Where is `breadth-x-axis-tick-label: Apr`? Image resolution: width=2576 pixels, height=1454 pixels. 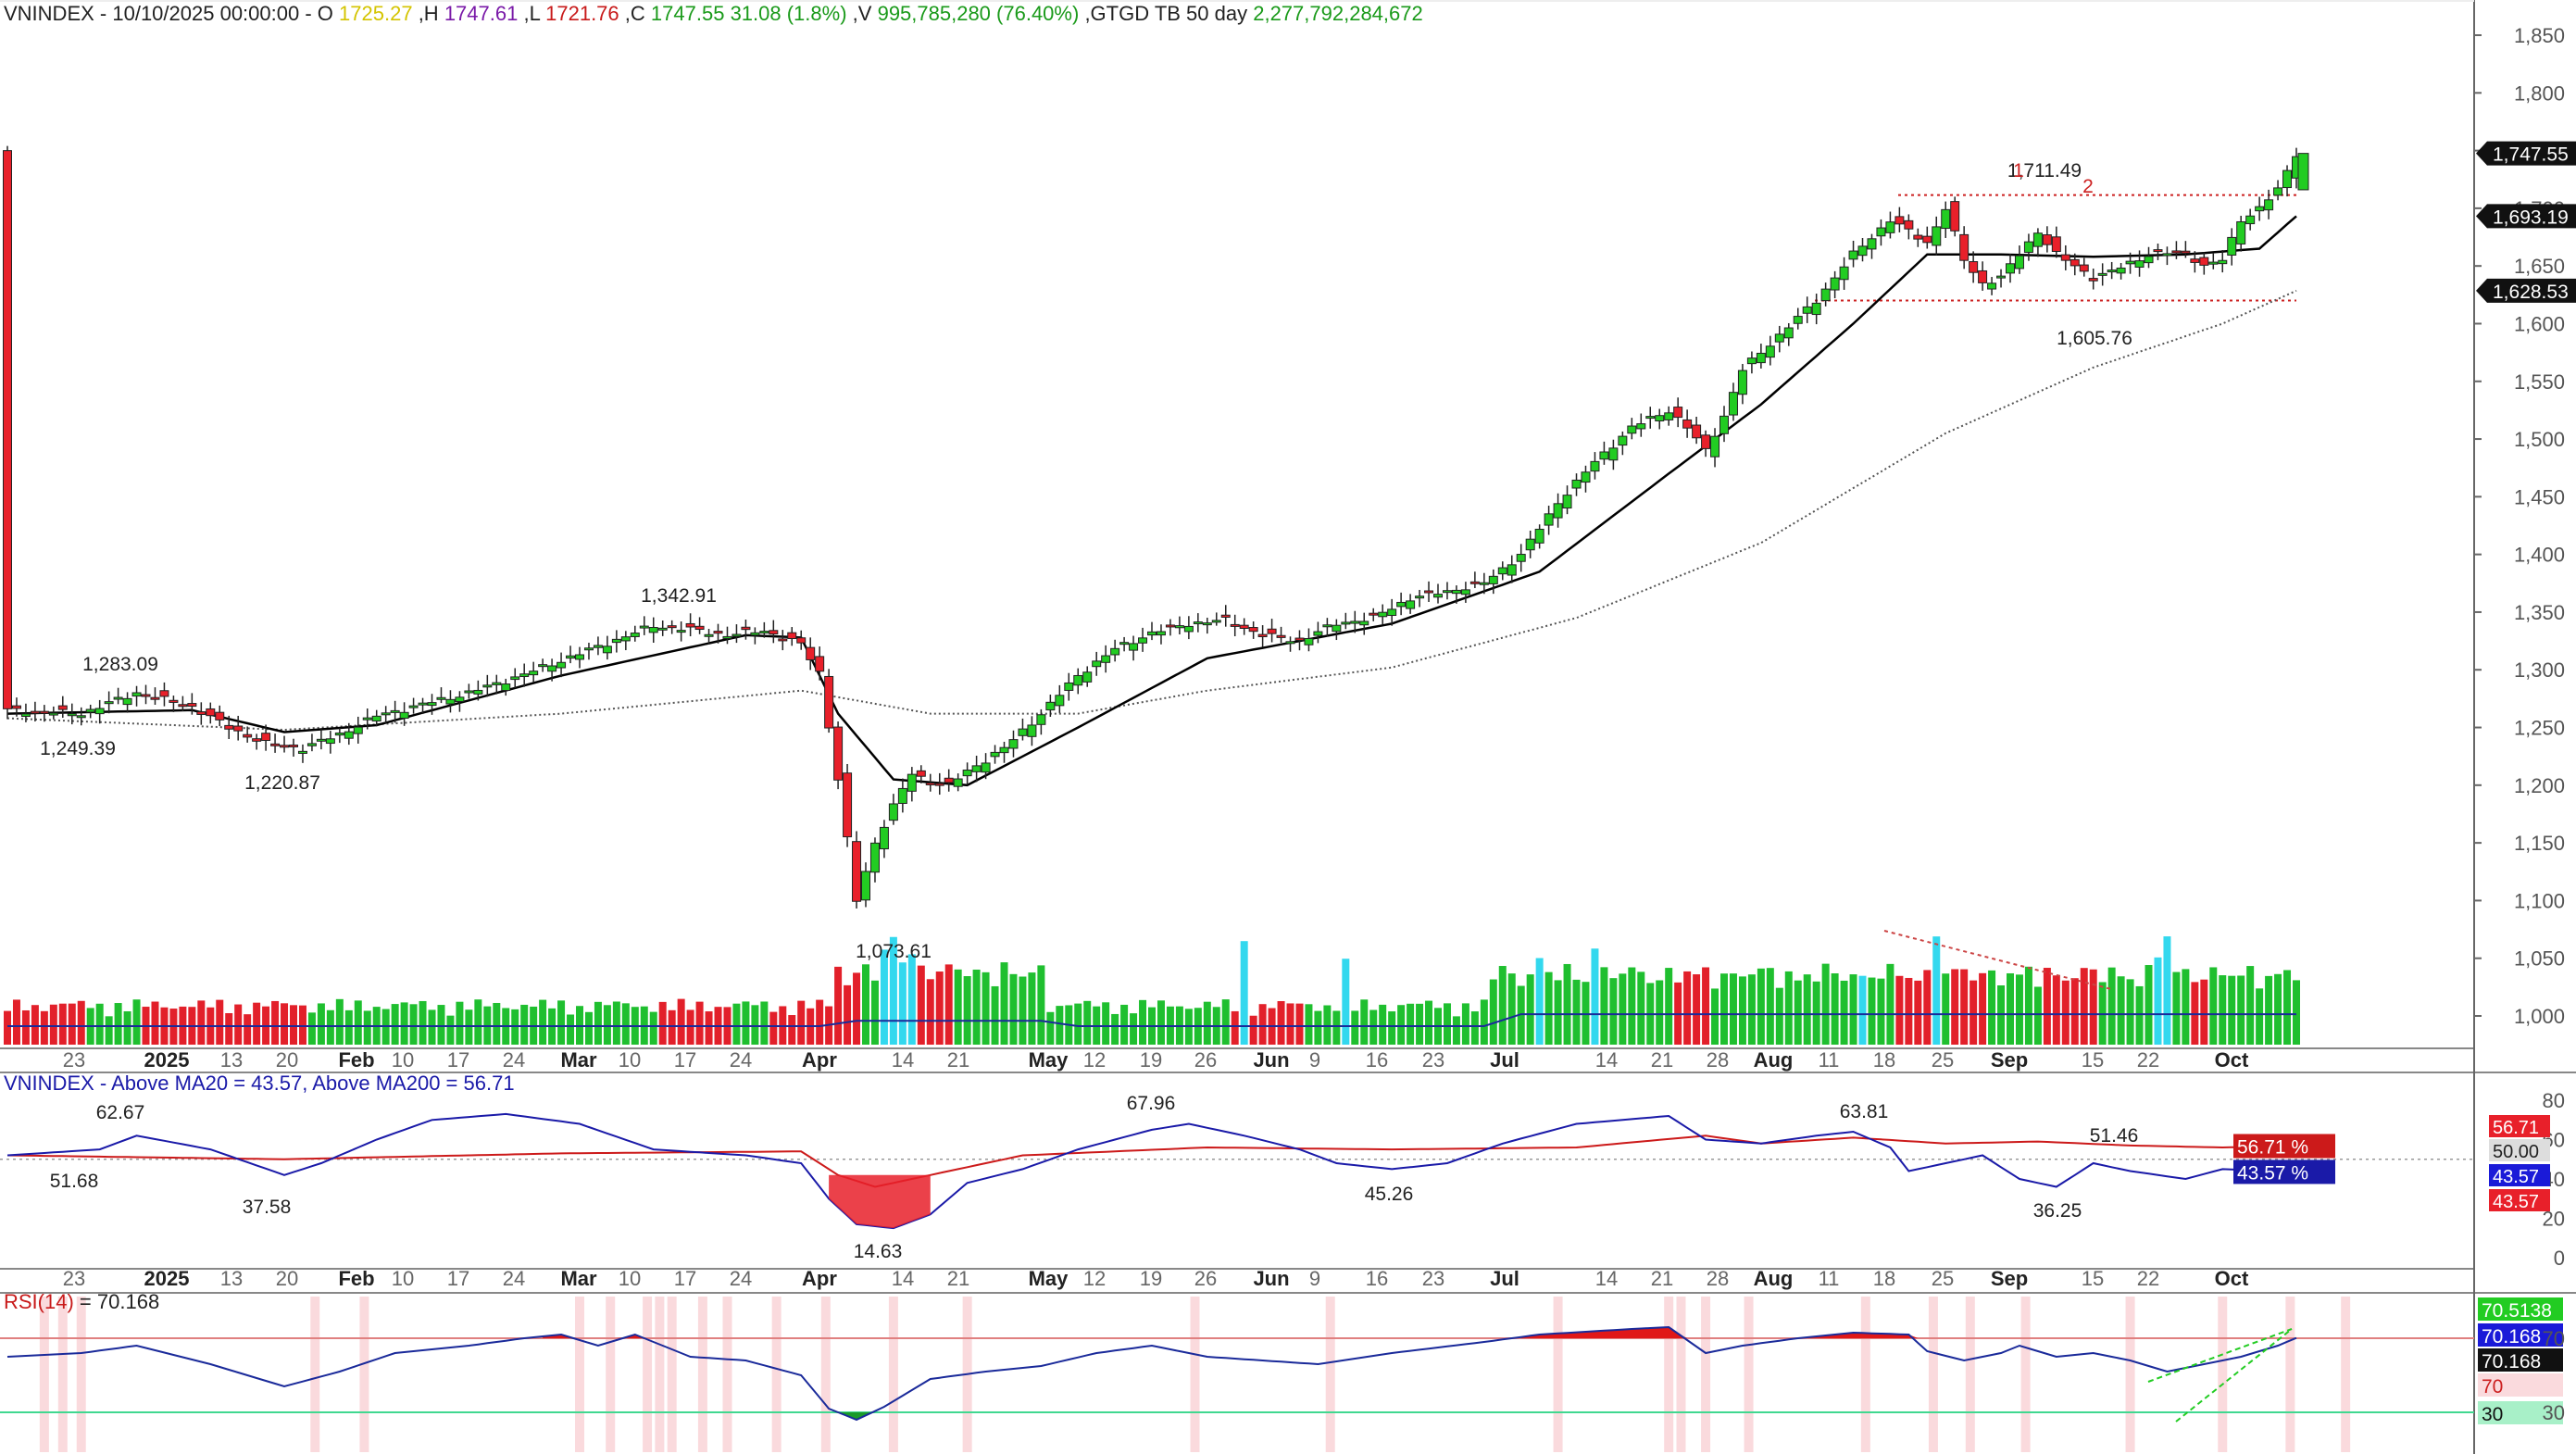
breadth-x-axis-tick-label: Apr is located at coordinates (820, 1278).